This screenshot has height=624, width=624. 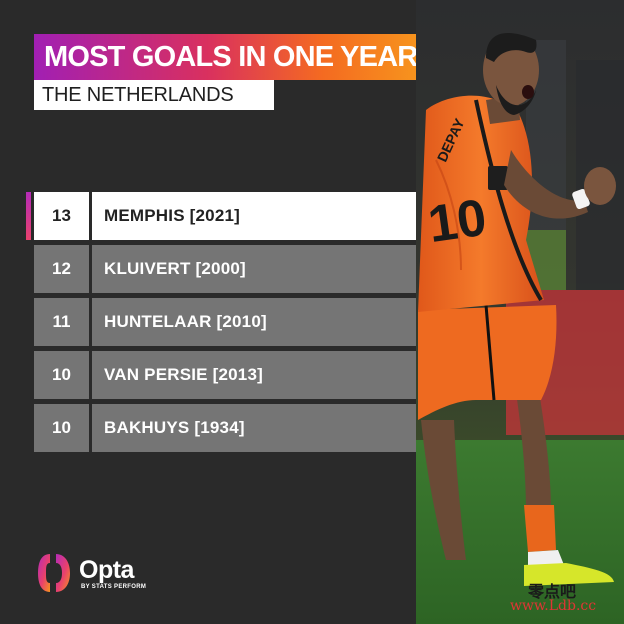 I want to click on name-cell: KLUIVERT [2000], so click(x=254, y=269).